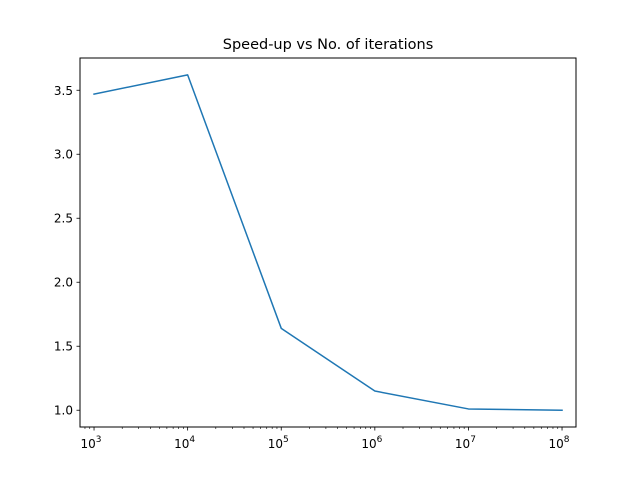 The width and height of the screenshot is (640, 480). I want to click on y-tick-label: 1.0, so click(63, 411).